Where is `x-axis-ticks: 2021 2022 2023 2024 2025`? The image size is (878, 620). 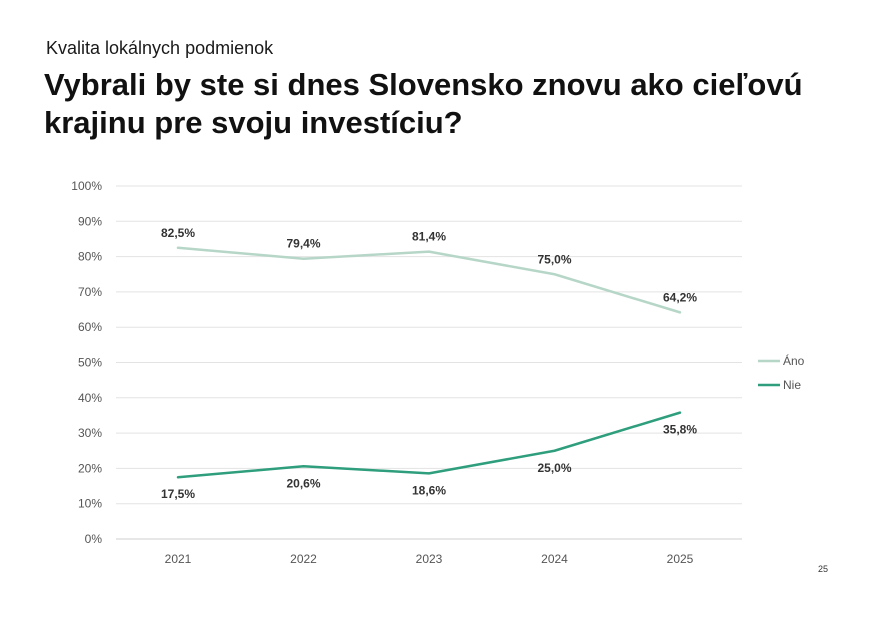
x-axis-ticks: 2021 2022 2023 2024 2025 is located at coordinates (429, 559).